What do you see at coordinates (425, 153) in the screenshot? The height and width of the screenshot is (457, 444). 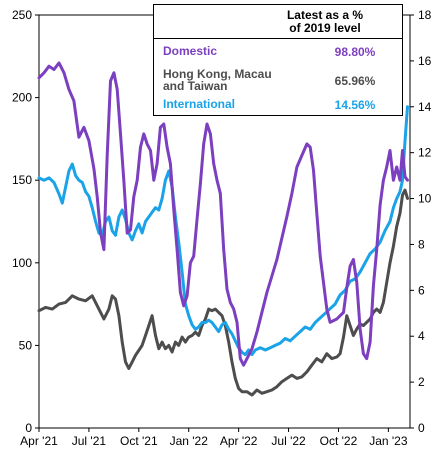 I see `right-y-tick-label: 12` at bounding box center [425, 153].